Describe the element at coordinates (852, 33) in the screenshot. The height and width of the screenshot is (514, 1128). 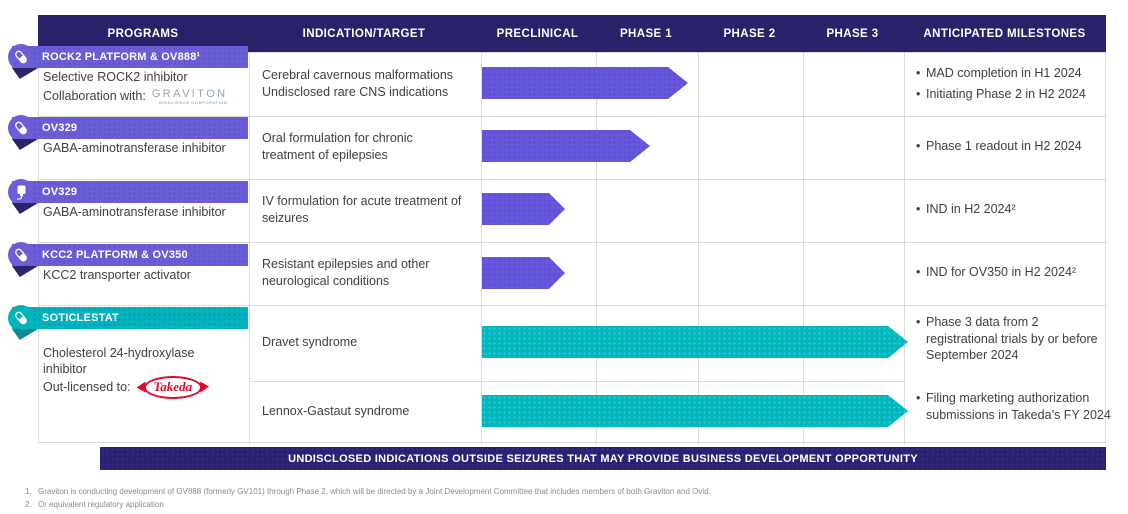
I see `col-header-phase3: PHASE 3` at that location.